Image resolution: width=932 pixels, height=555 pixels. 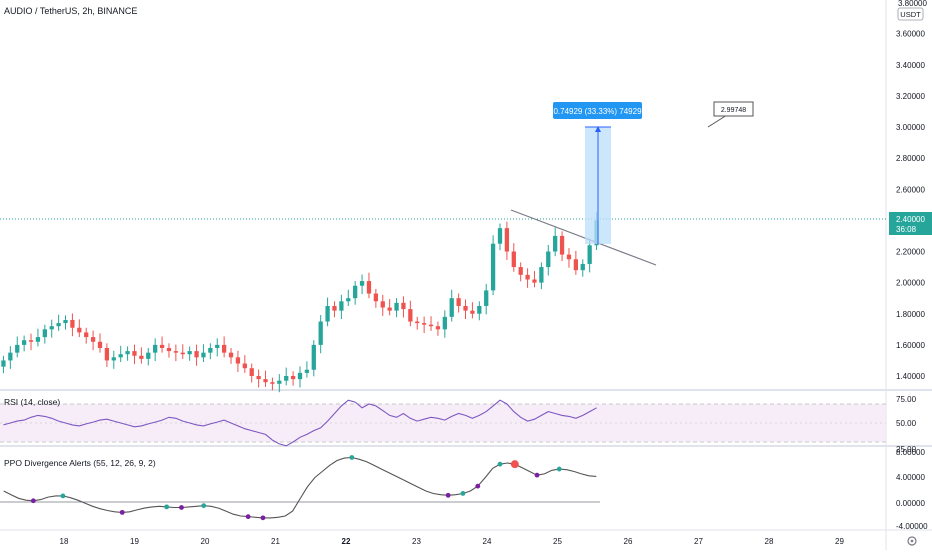 I want to click on price-tick-label: 2.80000, so click(x=910, y=158).